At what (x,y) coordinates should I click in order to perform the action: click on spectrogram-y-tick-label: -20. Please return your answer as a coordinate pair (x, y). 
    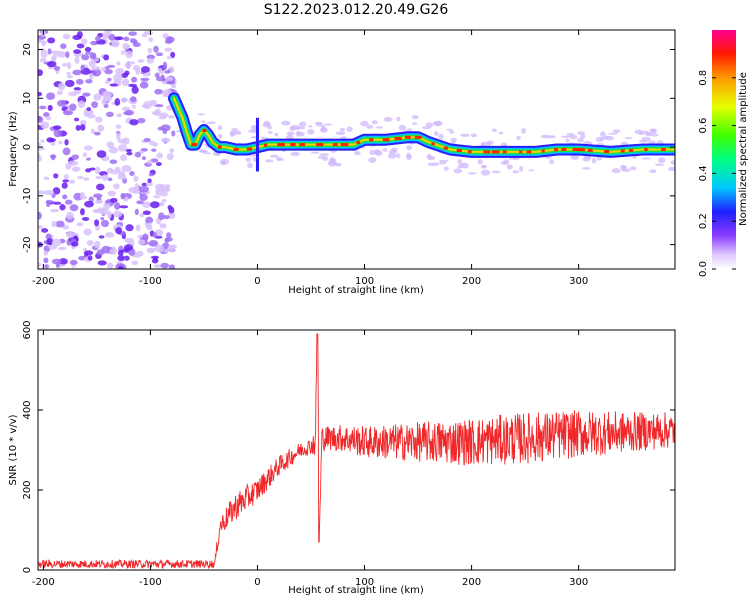
    Looking at the image, I should click on (27, 244).